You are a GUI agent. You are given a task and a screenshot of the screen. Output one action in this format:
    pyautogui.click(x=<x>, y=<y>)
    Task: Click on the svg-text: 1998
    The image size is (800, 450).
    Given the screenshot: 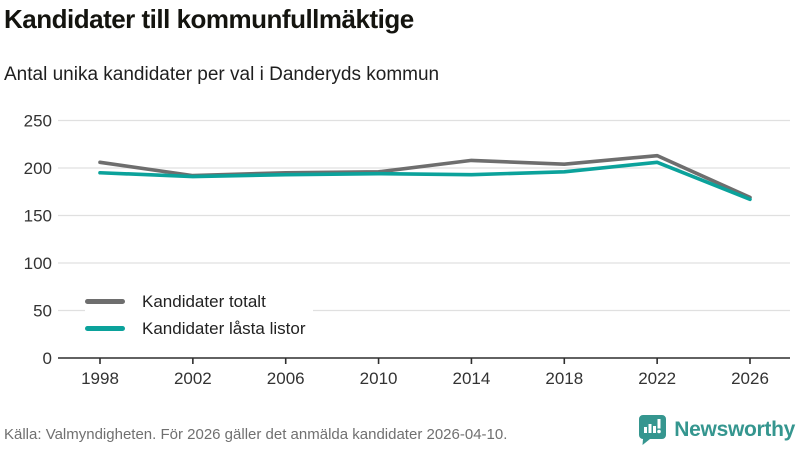 What is the action you would take?
    pyautogui.click(x=100, y=378)
    